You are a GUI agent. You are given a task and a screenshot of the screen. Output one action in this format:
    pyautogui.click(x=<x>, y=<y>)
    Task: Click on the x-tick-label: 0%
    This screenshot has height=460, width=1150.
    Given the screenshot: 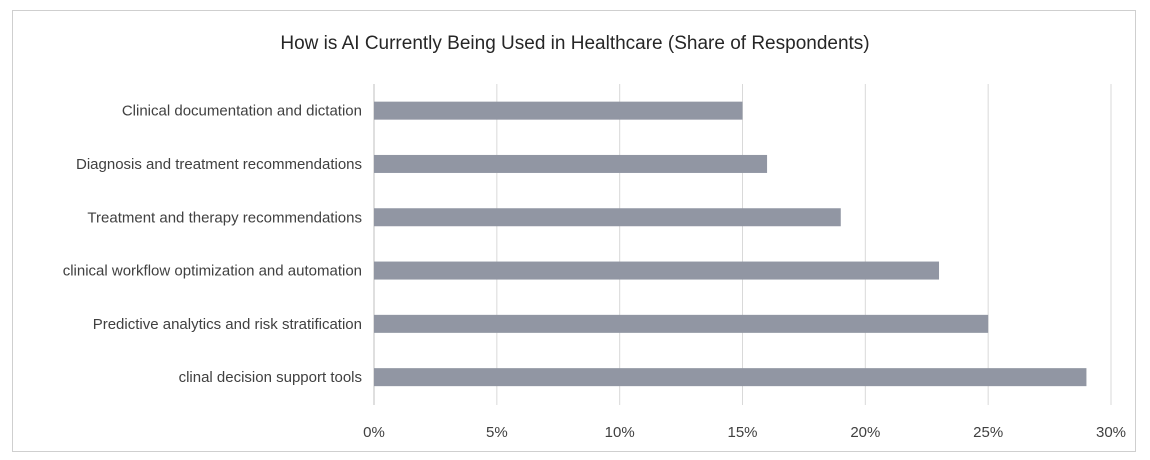 What is the action you would take?
    pyautogui.click(x=374, y=432)
    